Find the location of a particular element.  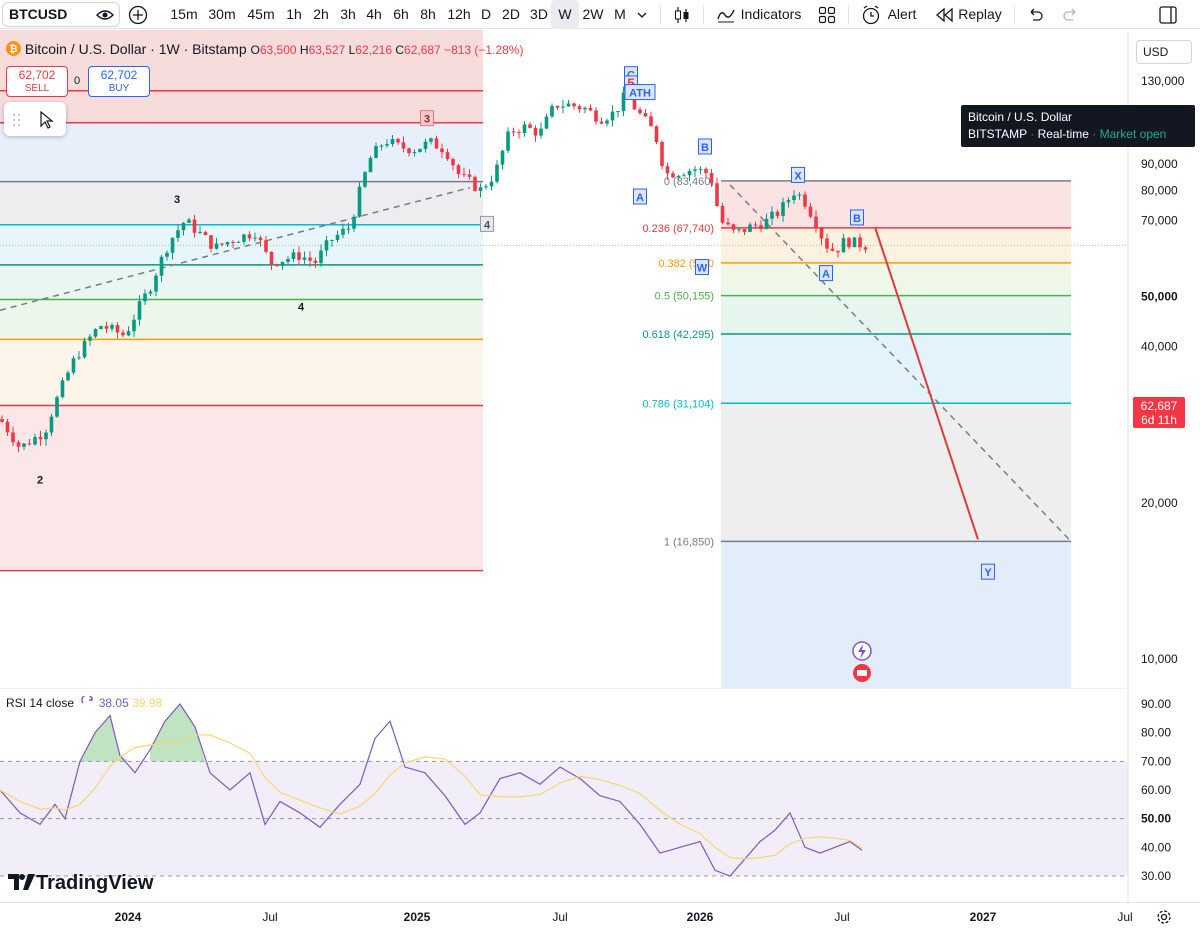

interval-12h: 12h is located at coordinates (459, 14).